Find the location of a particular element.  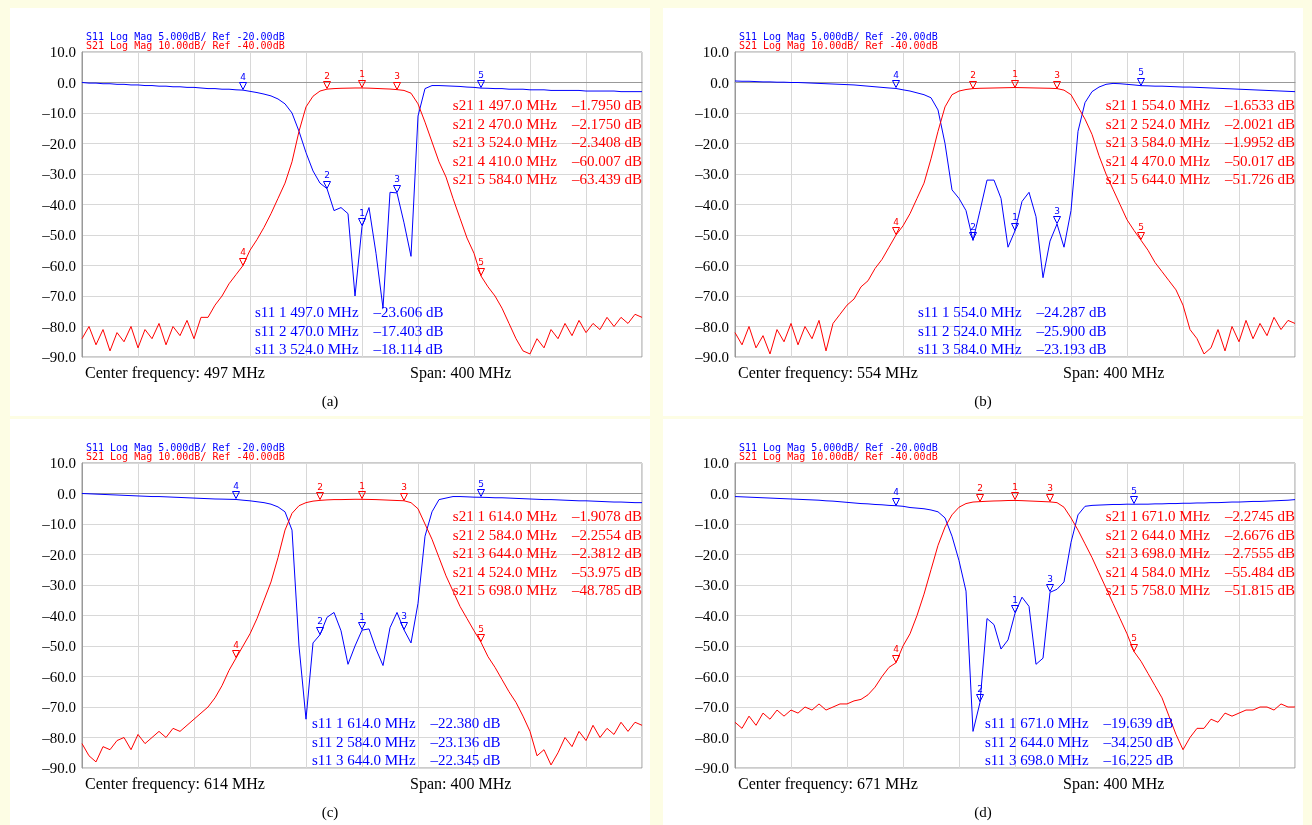

annotation: s21 3 584.0 MHz –1.9952 dB is located at coordinates (1200, 142).